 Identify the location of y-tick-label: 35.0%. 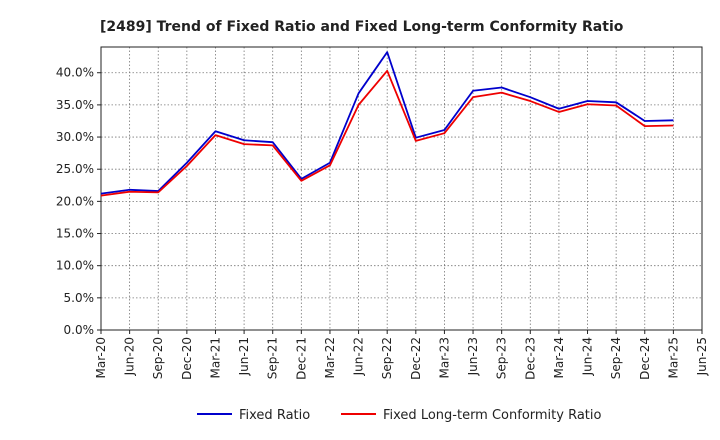
(75, 105).